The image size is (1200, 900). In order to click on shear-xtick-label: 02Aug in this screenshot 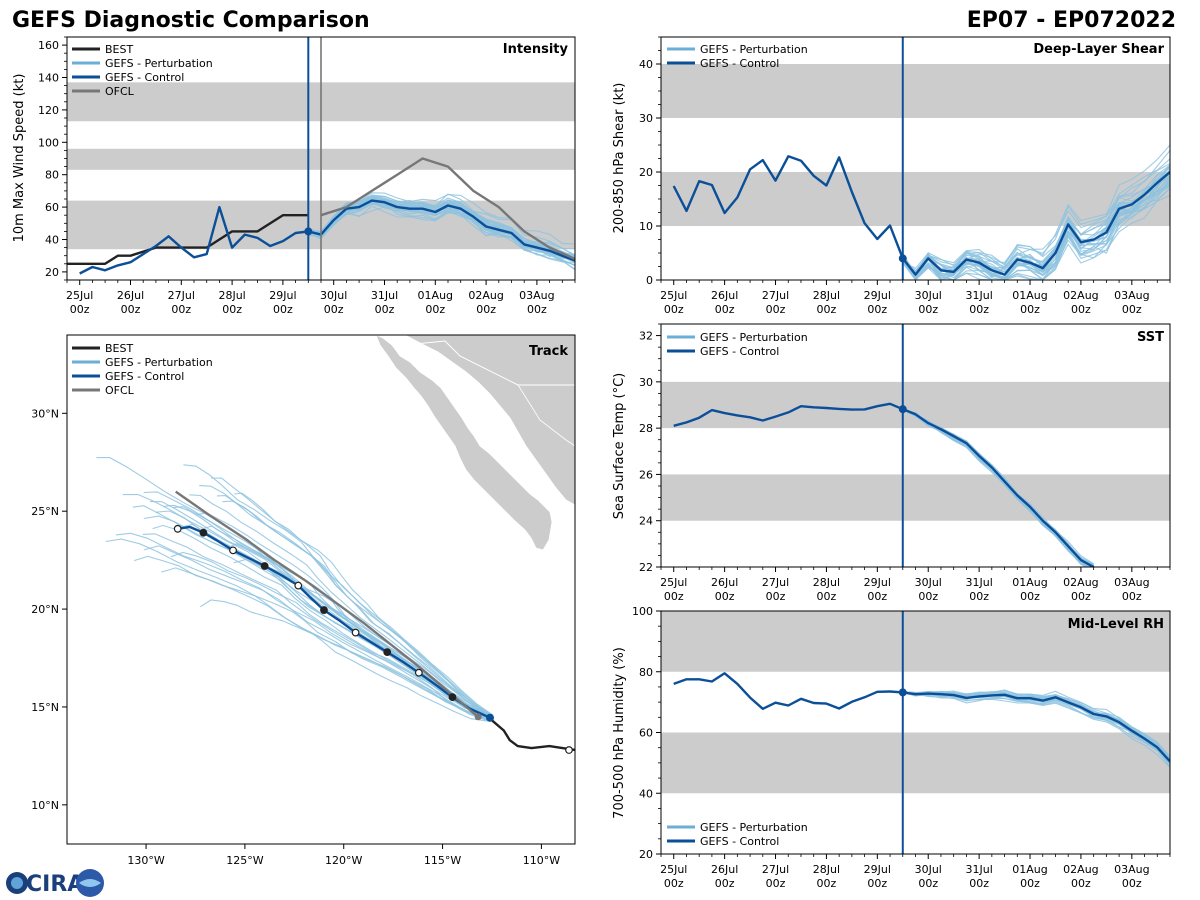, I will do `click(1080, 295)`.